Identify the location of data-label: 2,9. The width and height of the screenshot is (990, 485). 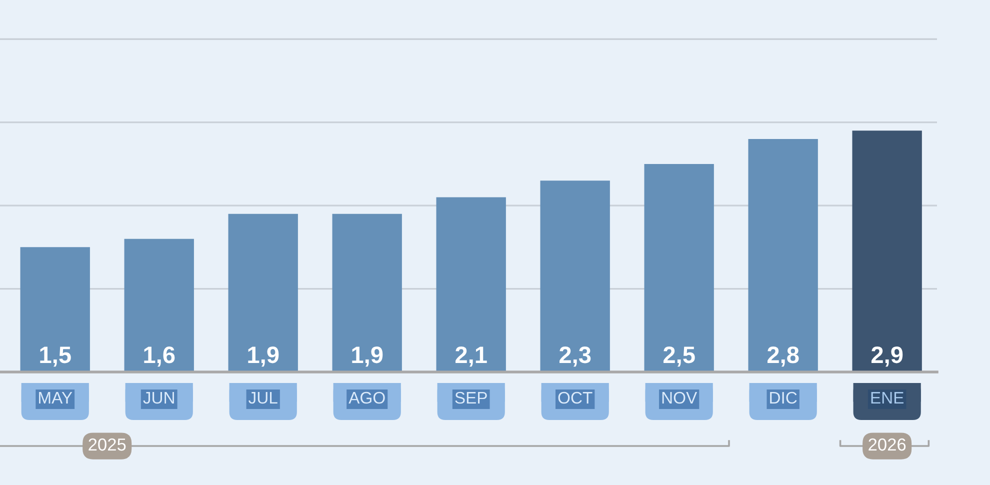
(887, 356).